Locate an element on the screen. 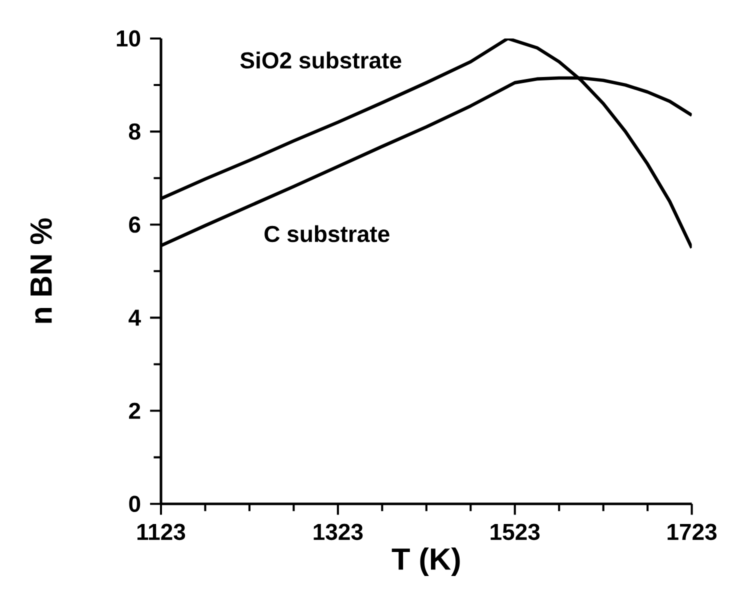 Image resolution: width=755 pixels, height=592 pixels. y-tick-label: 0 is located at coordinates (134, 504).